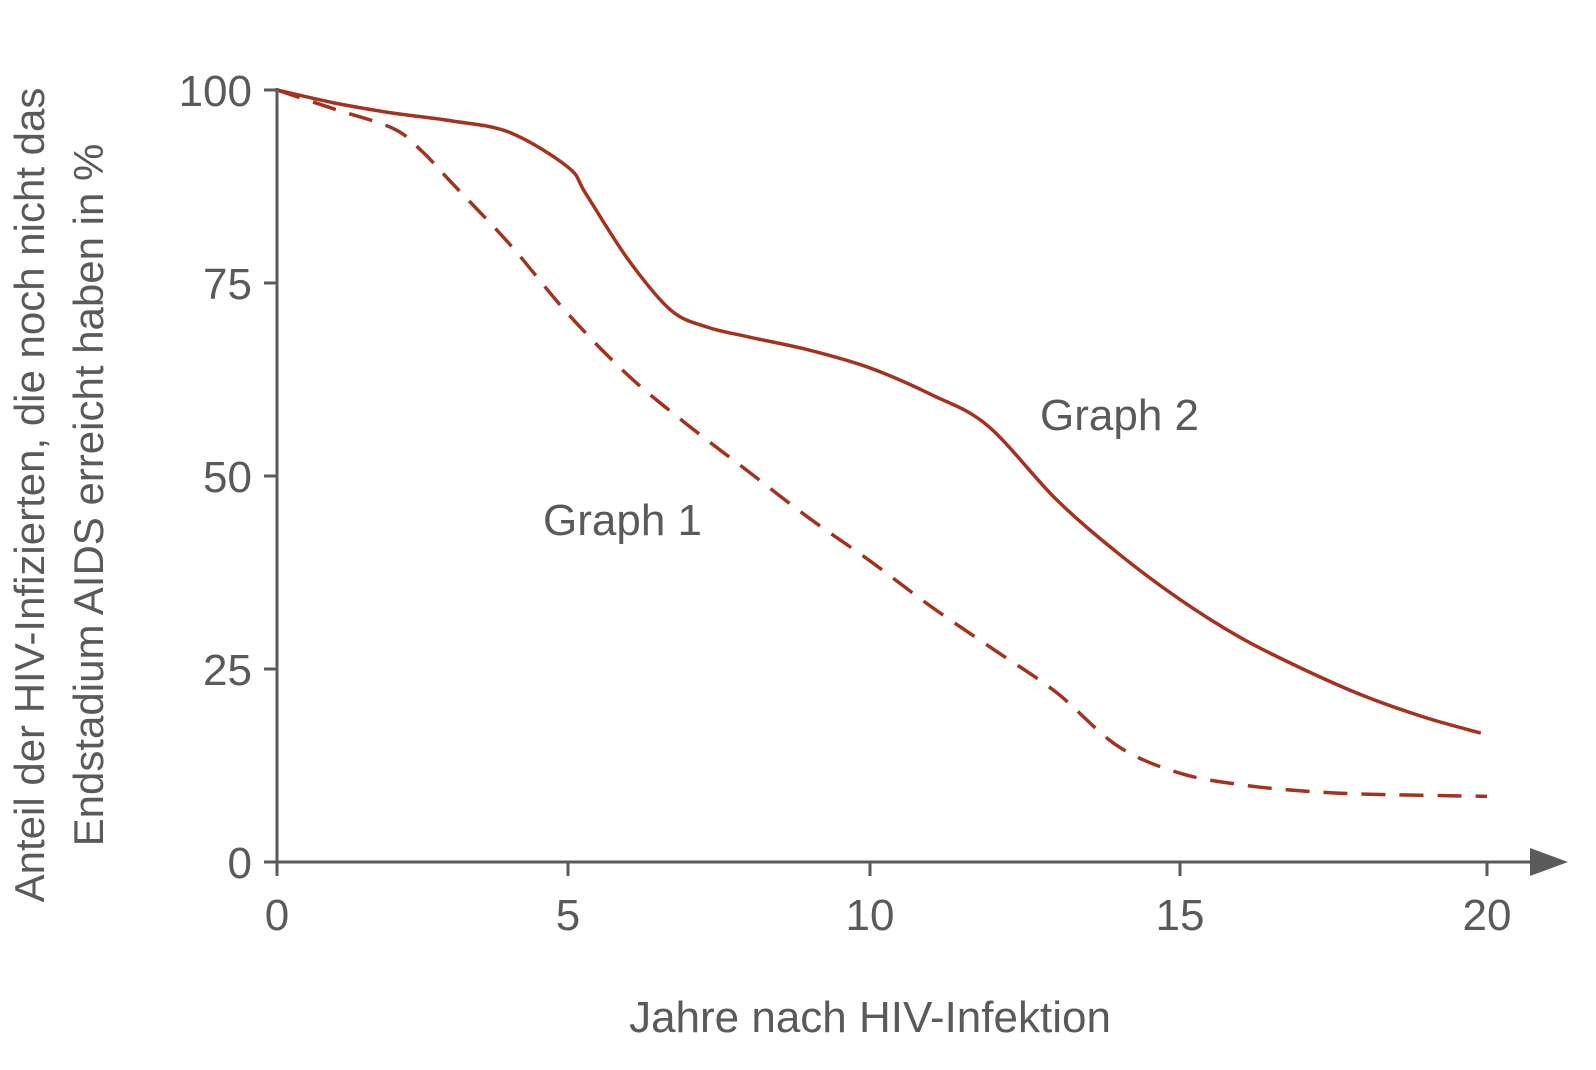 The height and width of the screenshot is (1070, 1596). What do you see at coordinates (870, 1017) in the screenshot?
I see `x-axis-label: Jahre nach HIV-Infektion` at bounding box center [870, 1017].